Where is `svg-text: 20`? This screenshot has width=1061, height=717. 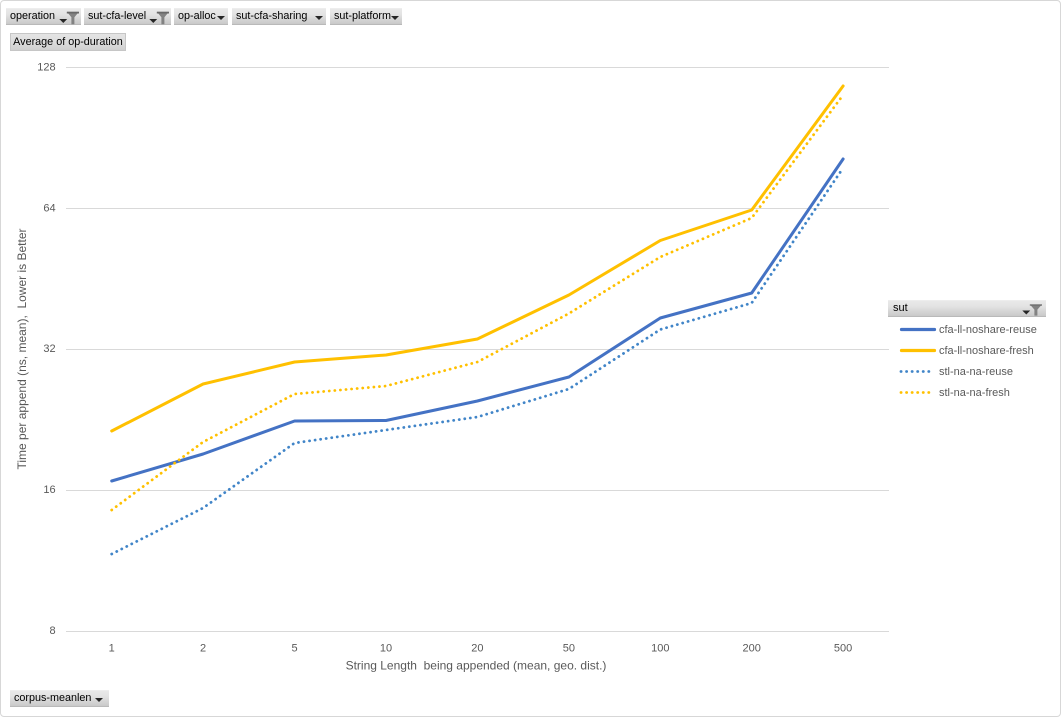 svg-text: 20 is located at coordinates (477, 648).